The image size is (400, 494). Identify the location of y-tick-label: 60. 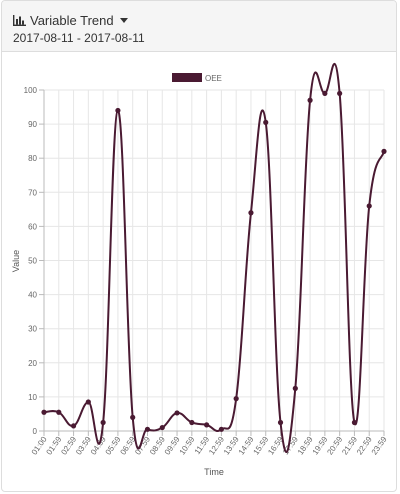
(32, 226).